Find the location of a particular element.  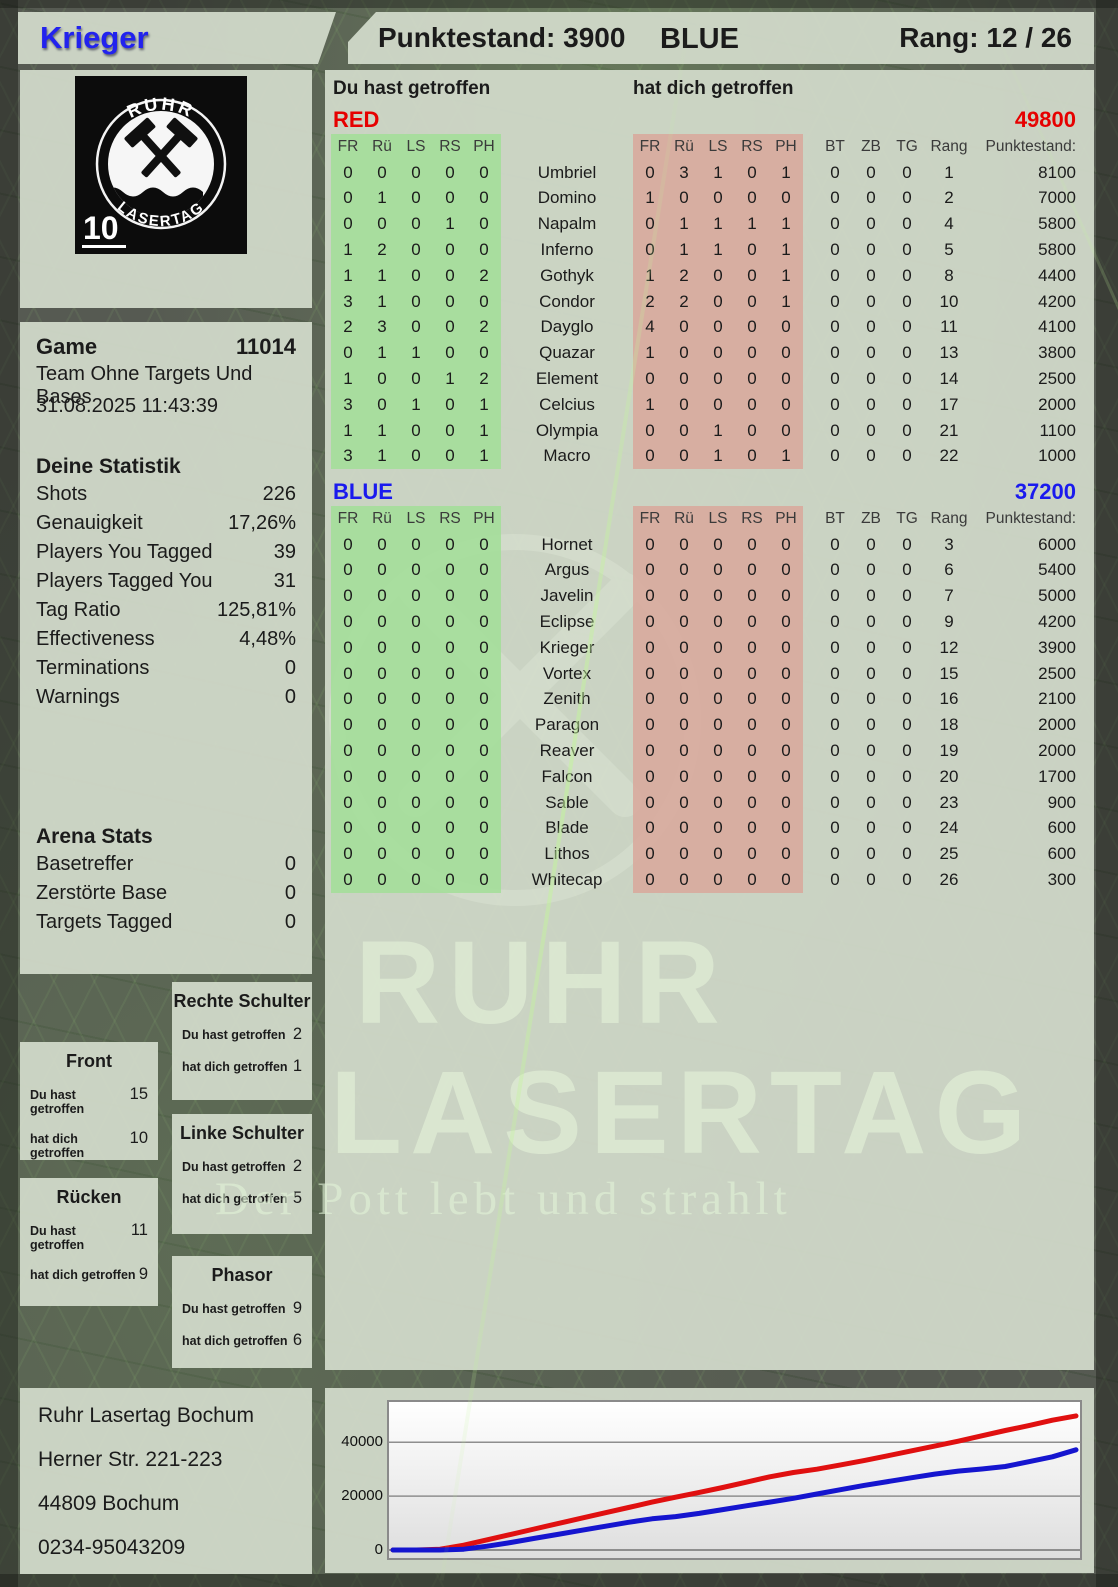

you-hit-cell: 3 is located at coordinates (348, 404).